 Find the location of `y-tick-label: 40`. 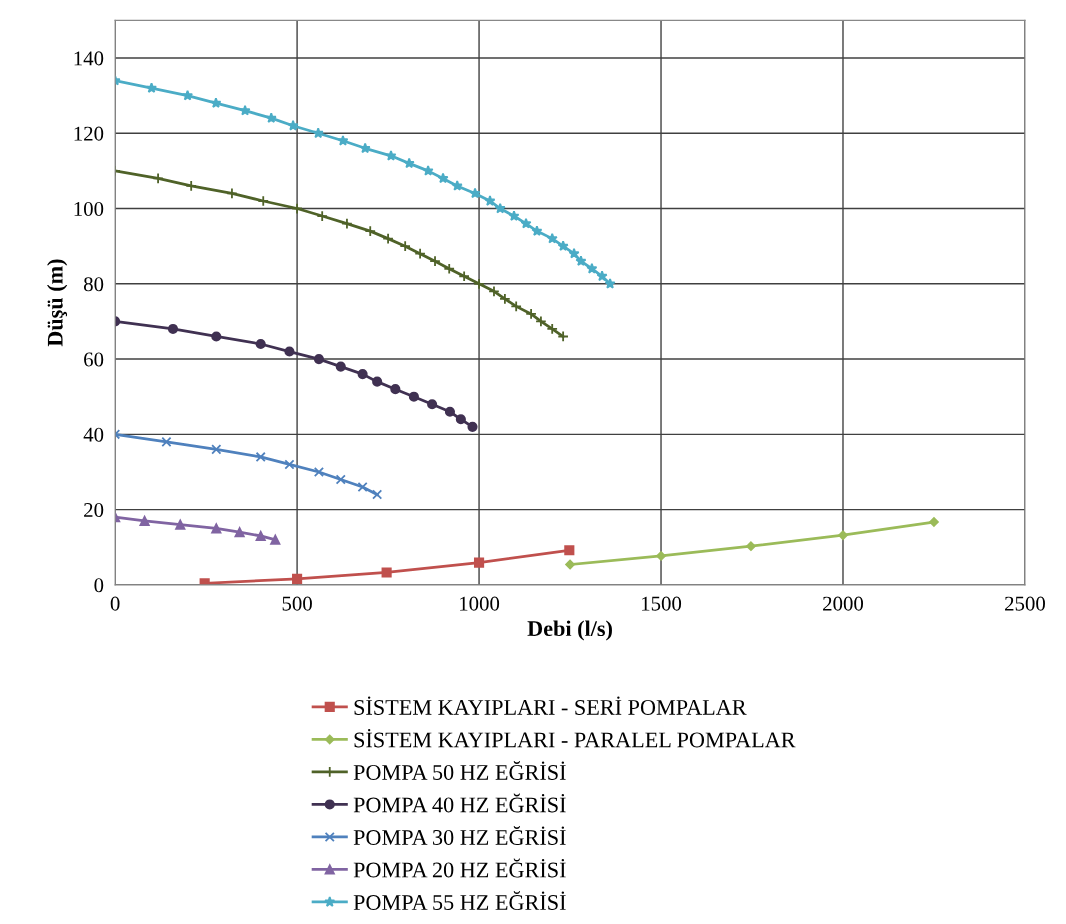

y-tick-label: 40 is located at coordinates (93, 434).